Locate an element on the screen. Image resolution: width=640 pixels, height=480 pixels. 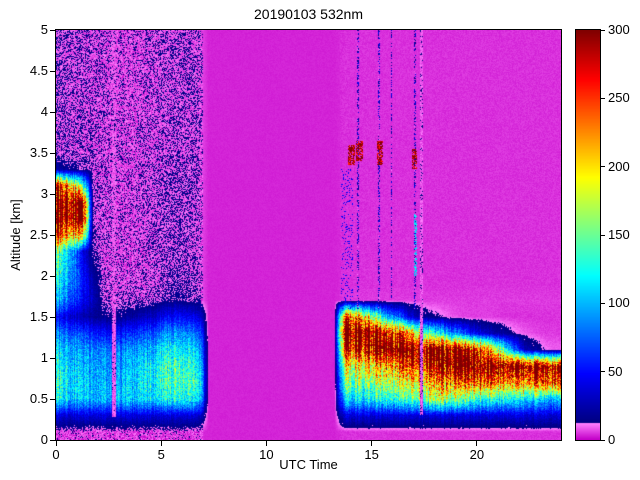
colorbar-frame is located at coordinates (588, 235).